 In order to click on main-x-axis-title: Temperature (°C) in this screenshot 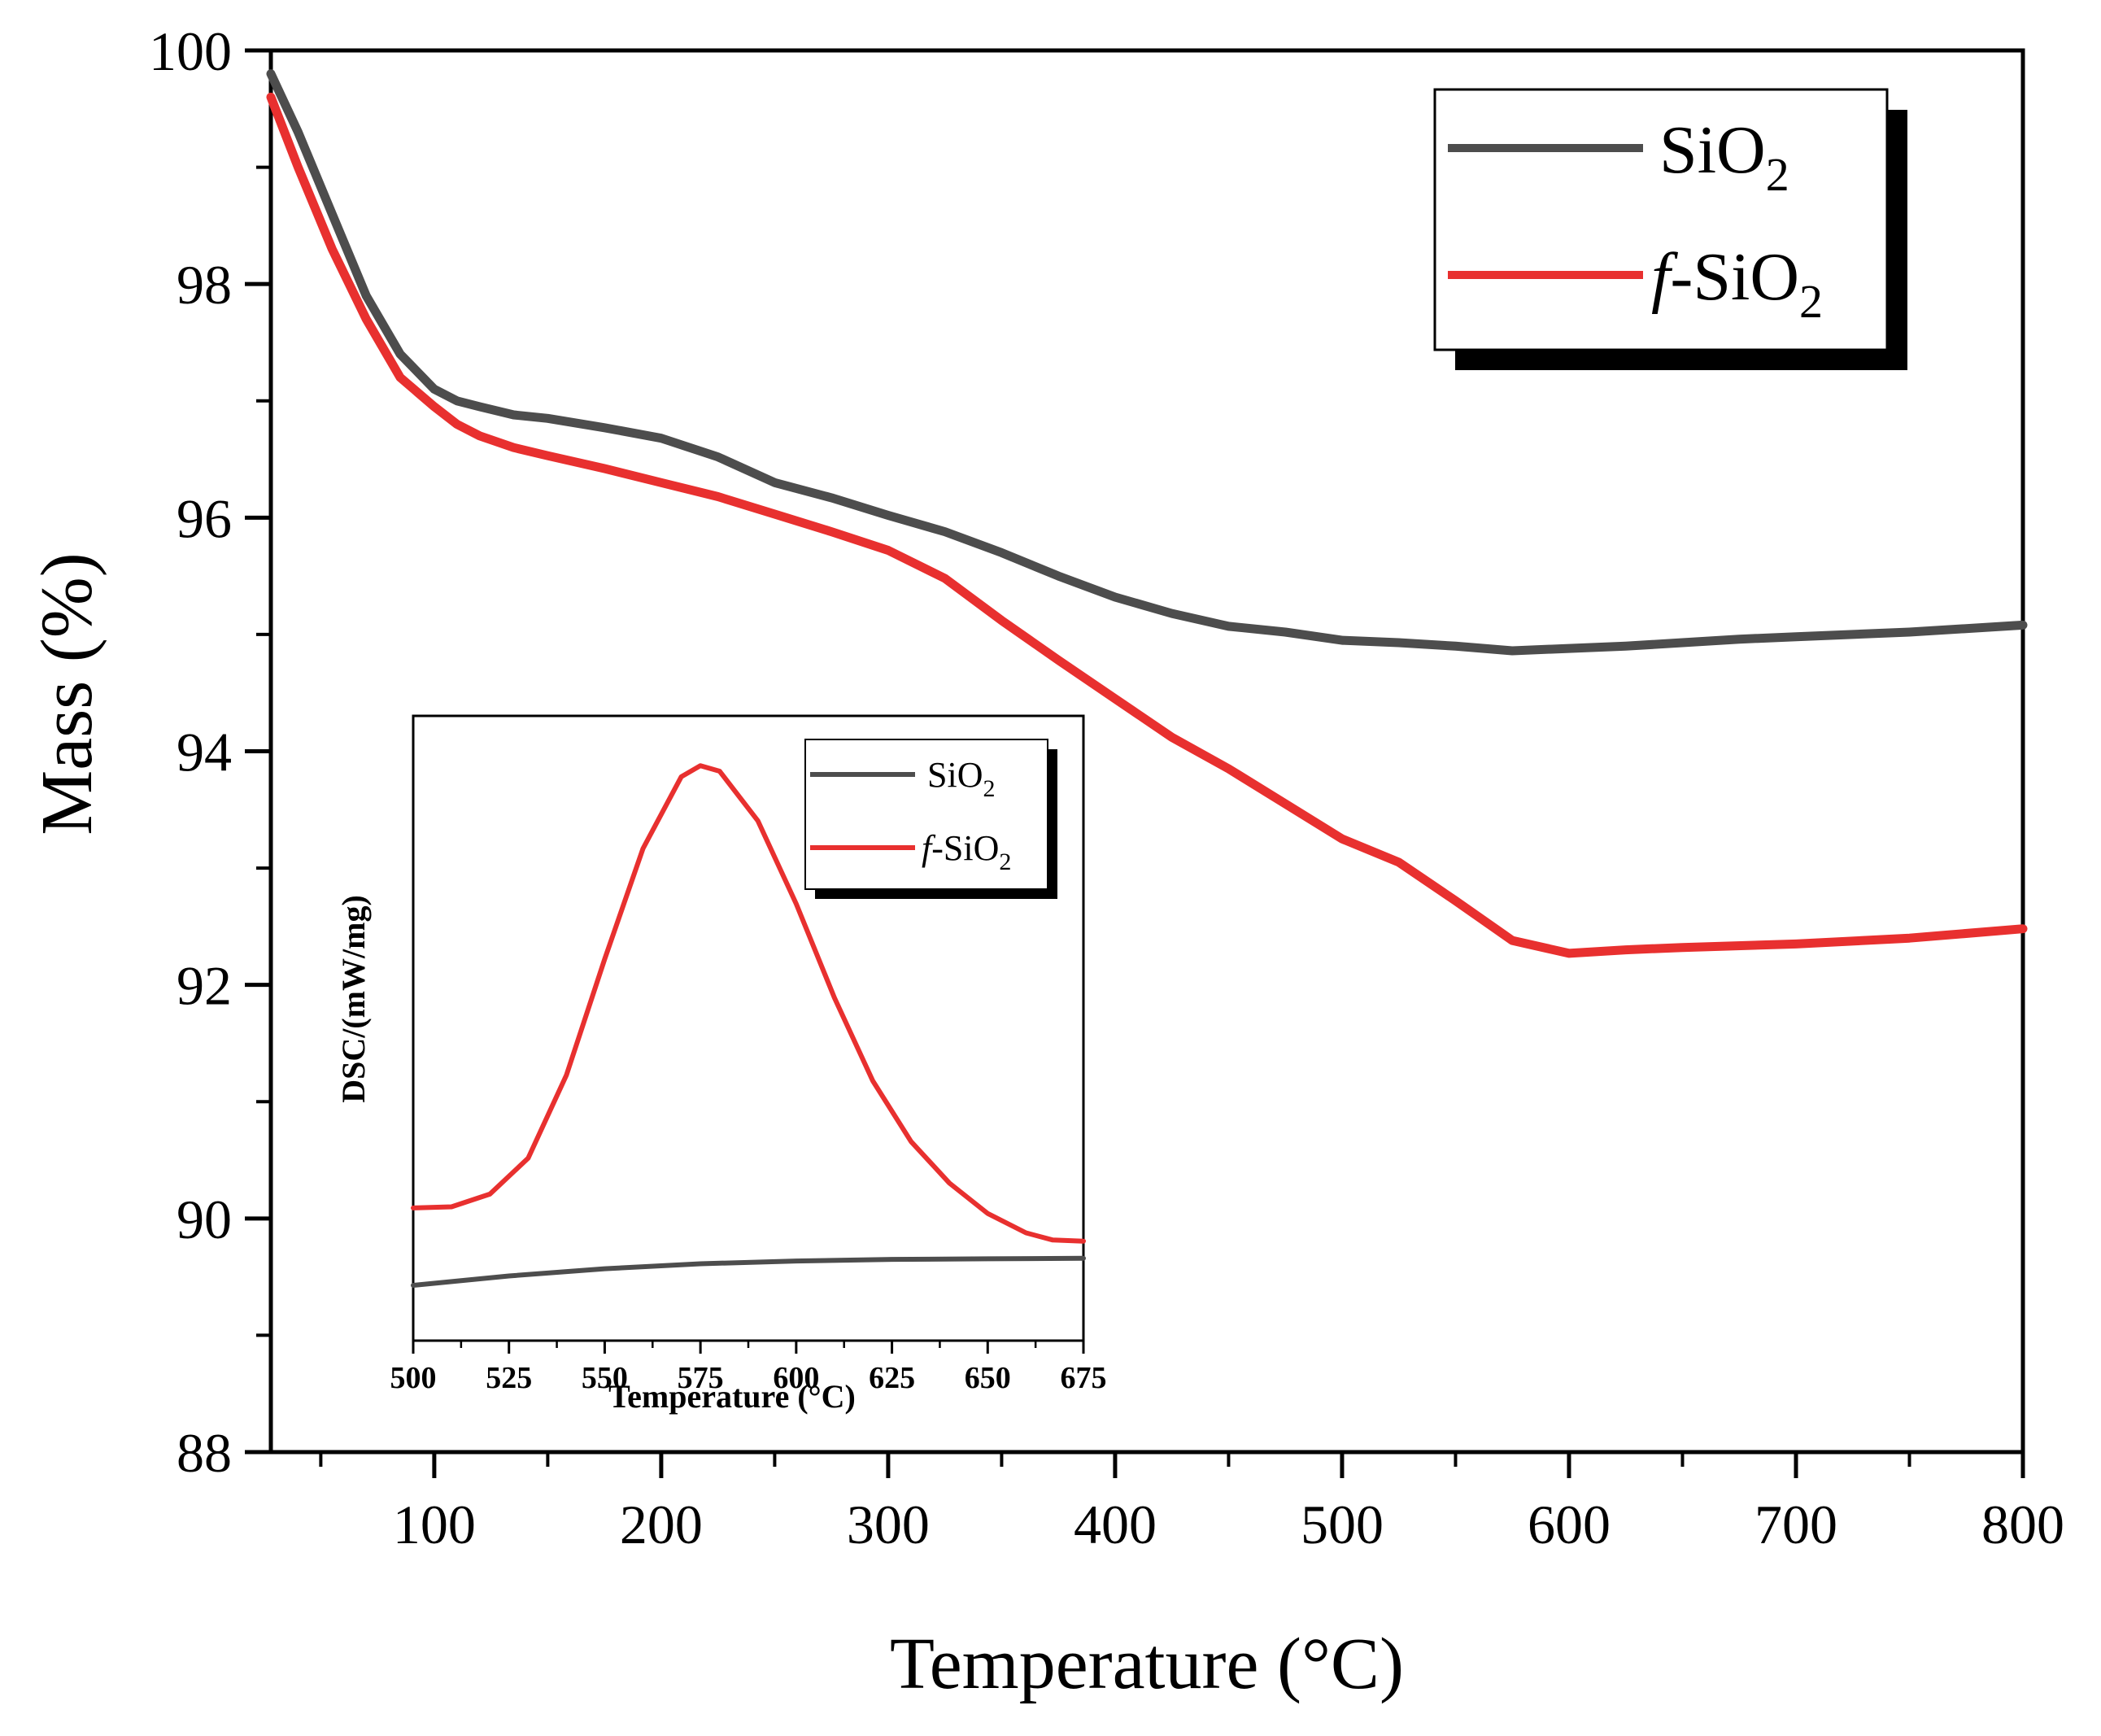, I will do `click(1147, 1664)`.